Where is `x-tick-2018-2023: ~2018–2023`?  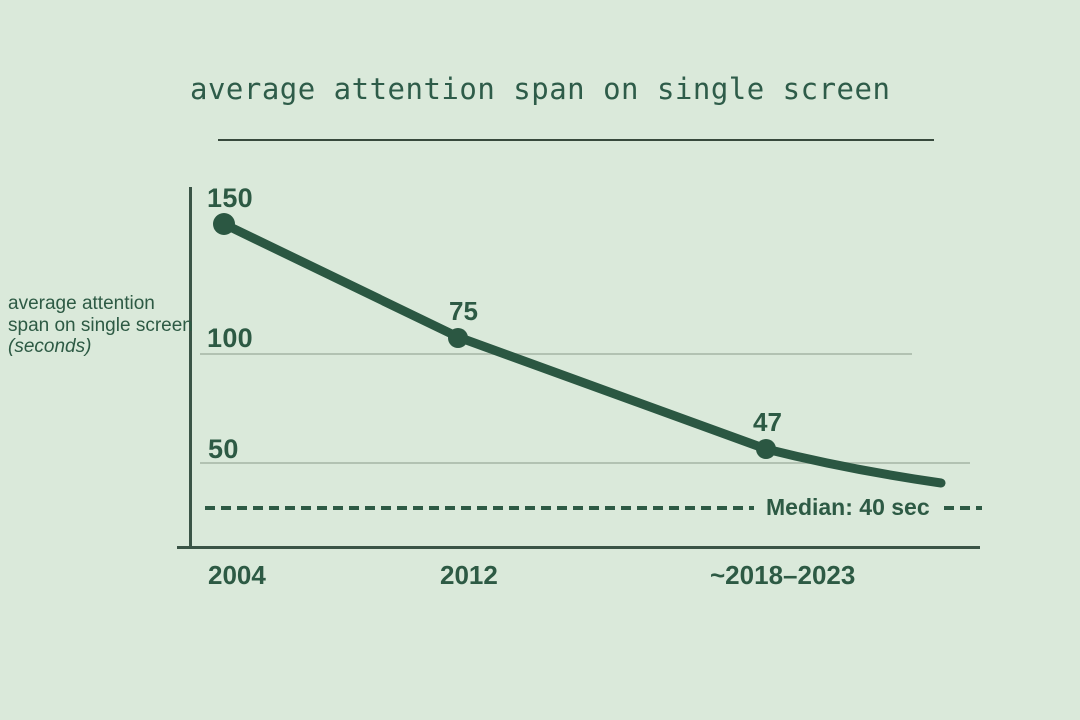 x-tick-2018-2023: ~2018–2023 is located at coordinates (783, 575).